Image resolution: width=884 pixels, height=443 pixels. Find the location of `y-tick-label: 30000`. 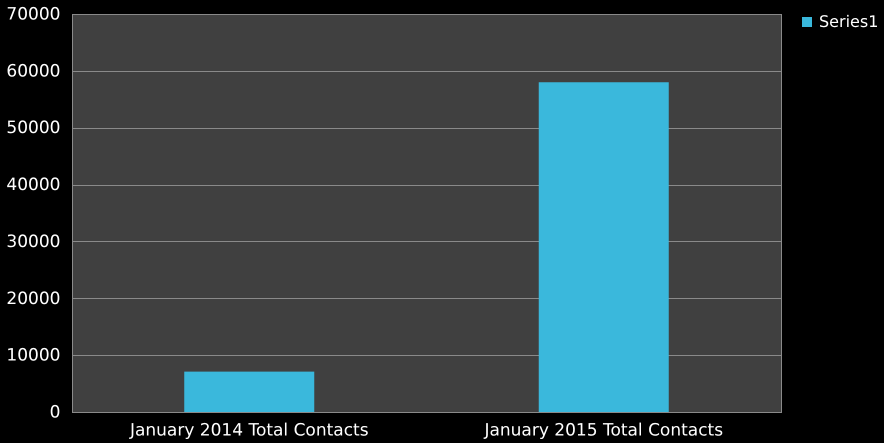

y-tick-label: 30000 is located at coordinates (33, 242).